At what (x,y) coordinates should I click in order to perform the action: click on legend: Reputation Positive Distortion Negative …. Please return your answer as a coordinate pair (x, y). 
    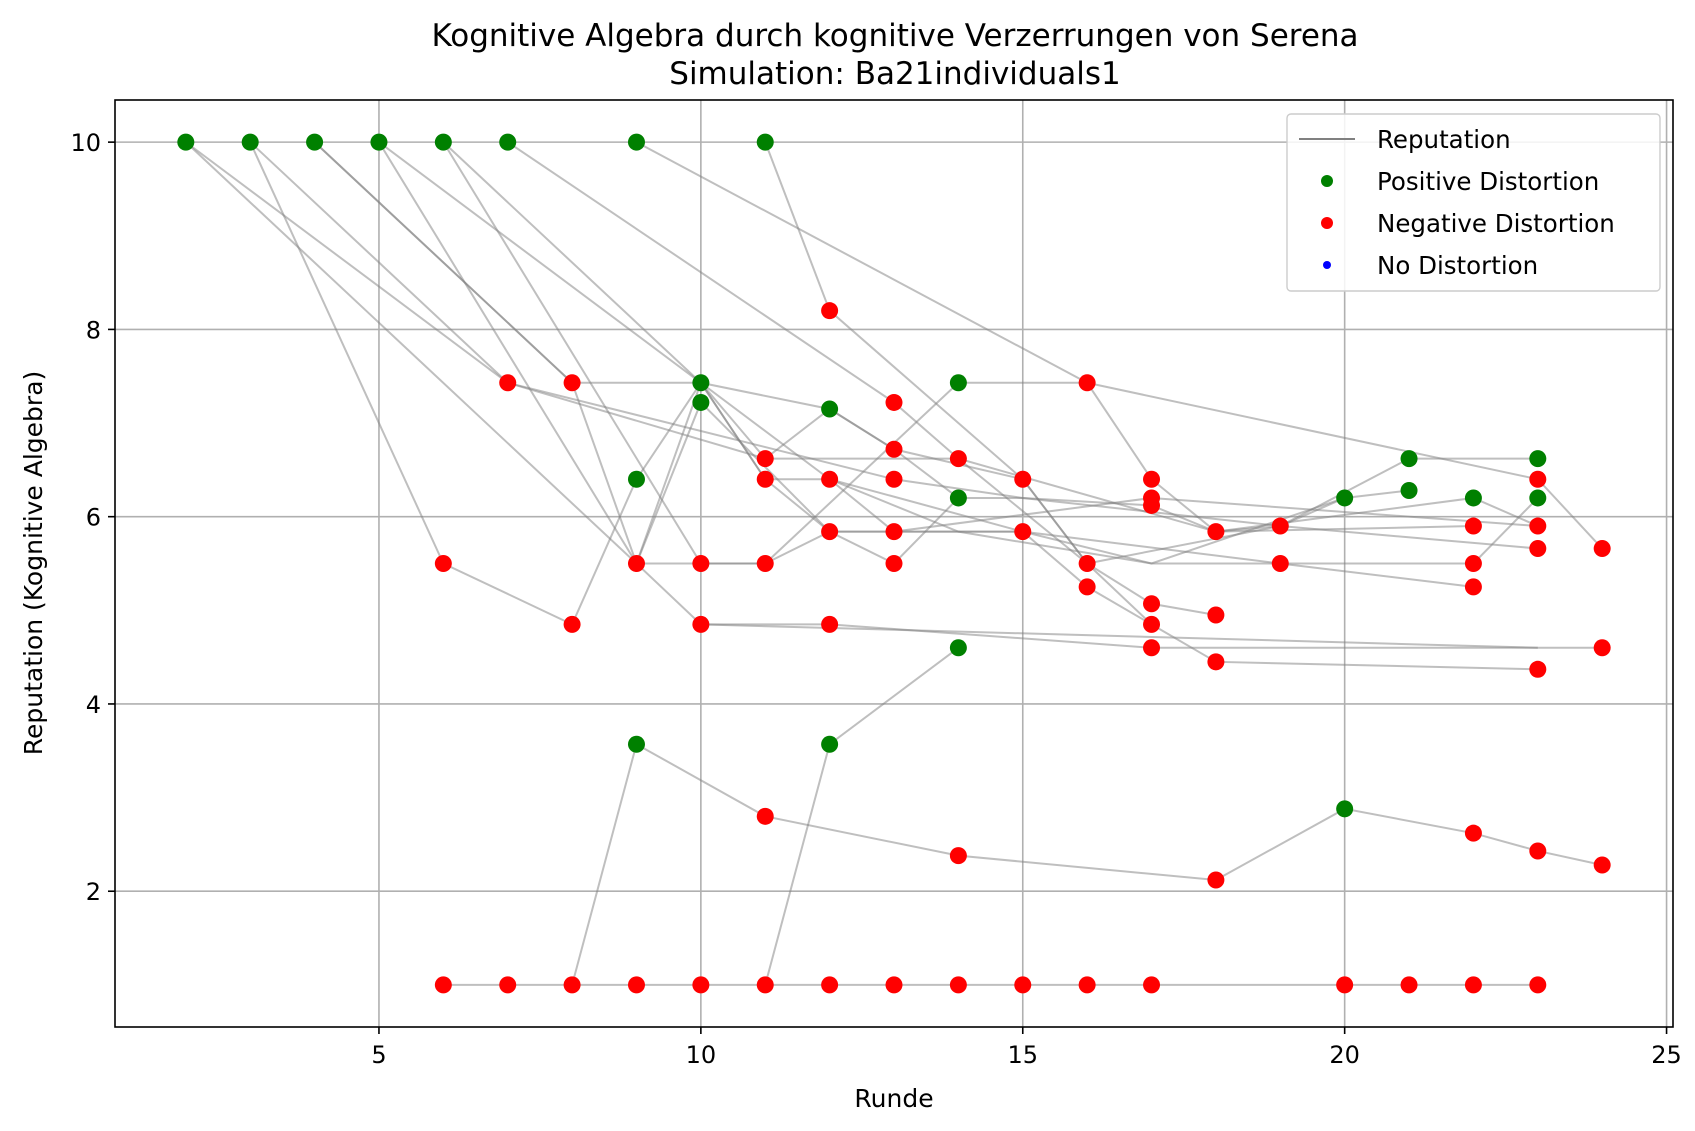
    Looking at the image, I should click on (1473, 202).